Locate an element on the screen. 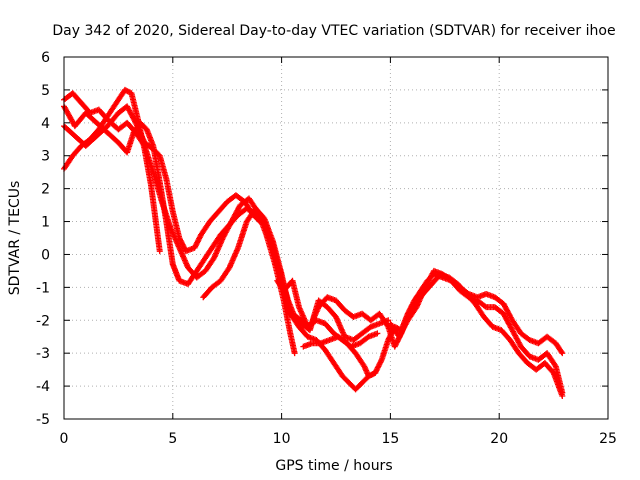  y-tick-label: -4 is located at coordinates (43, 387).